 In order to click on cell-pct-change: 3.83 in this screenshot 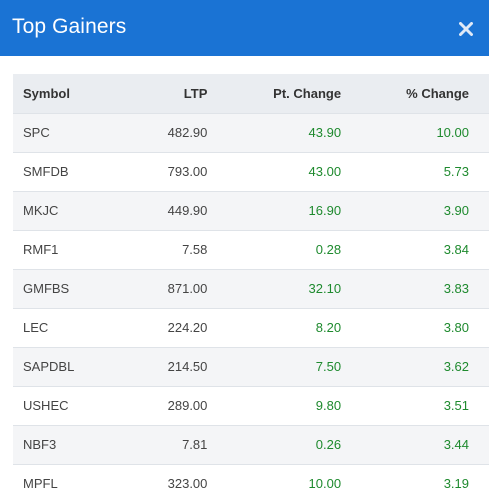, I will do `click(456, 288)`.